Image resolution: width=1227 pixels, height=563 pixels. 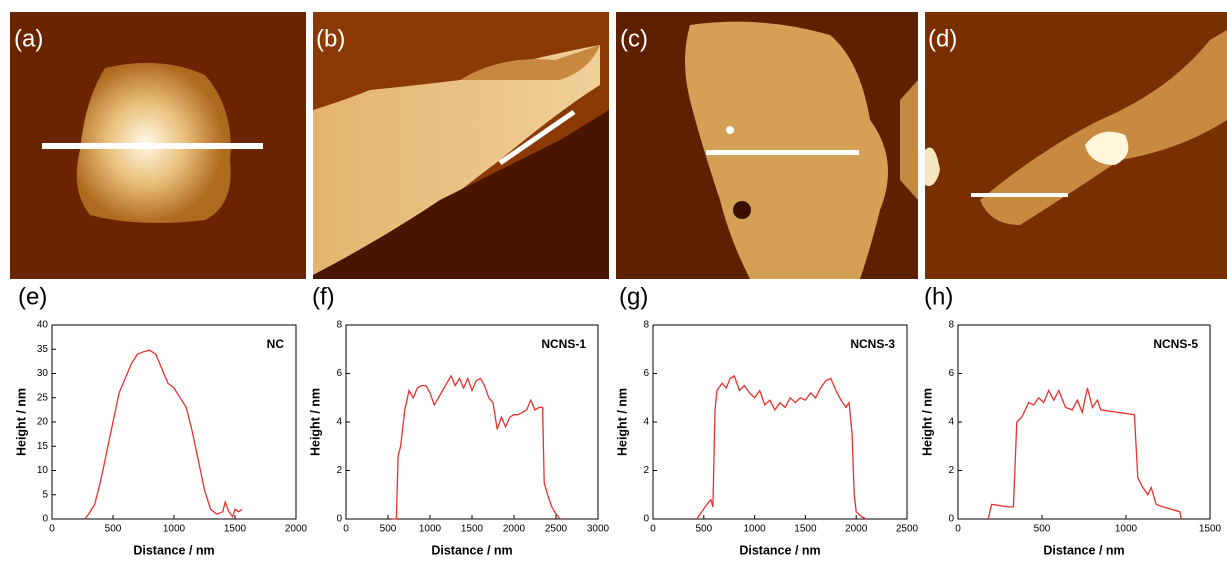 What do you see at coordinates (938, 296) in the screenshot?
I see `panel-label: (h)` at bounding box center [938, 296].